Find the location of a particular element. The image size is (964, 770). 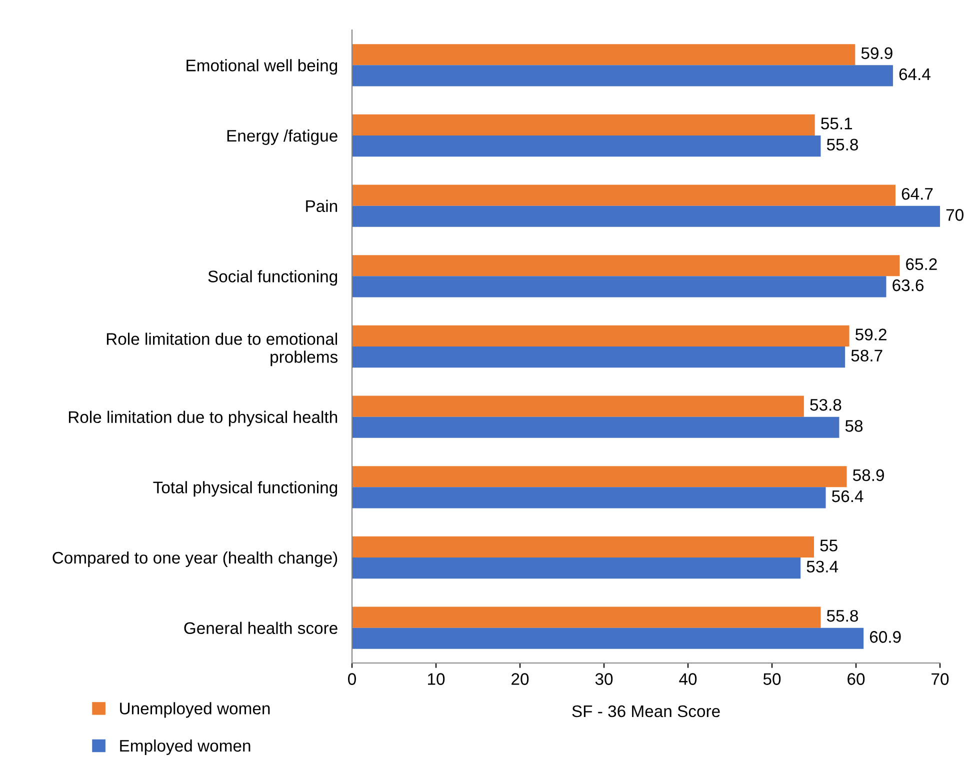

data-label: 63.6 is located at coordinates (908, 285).